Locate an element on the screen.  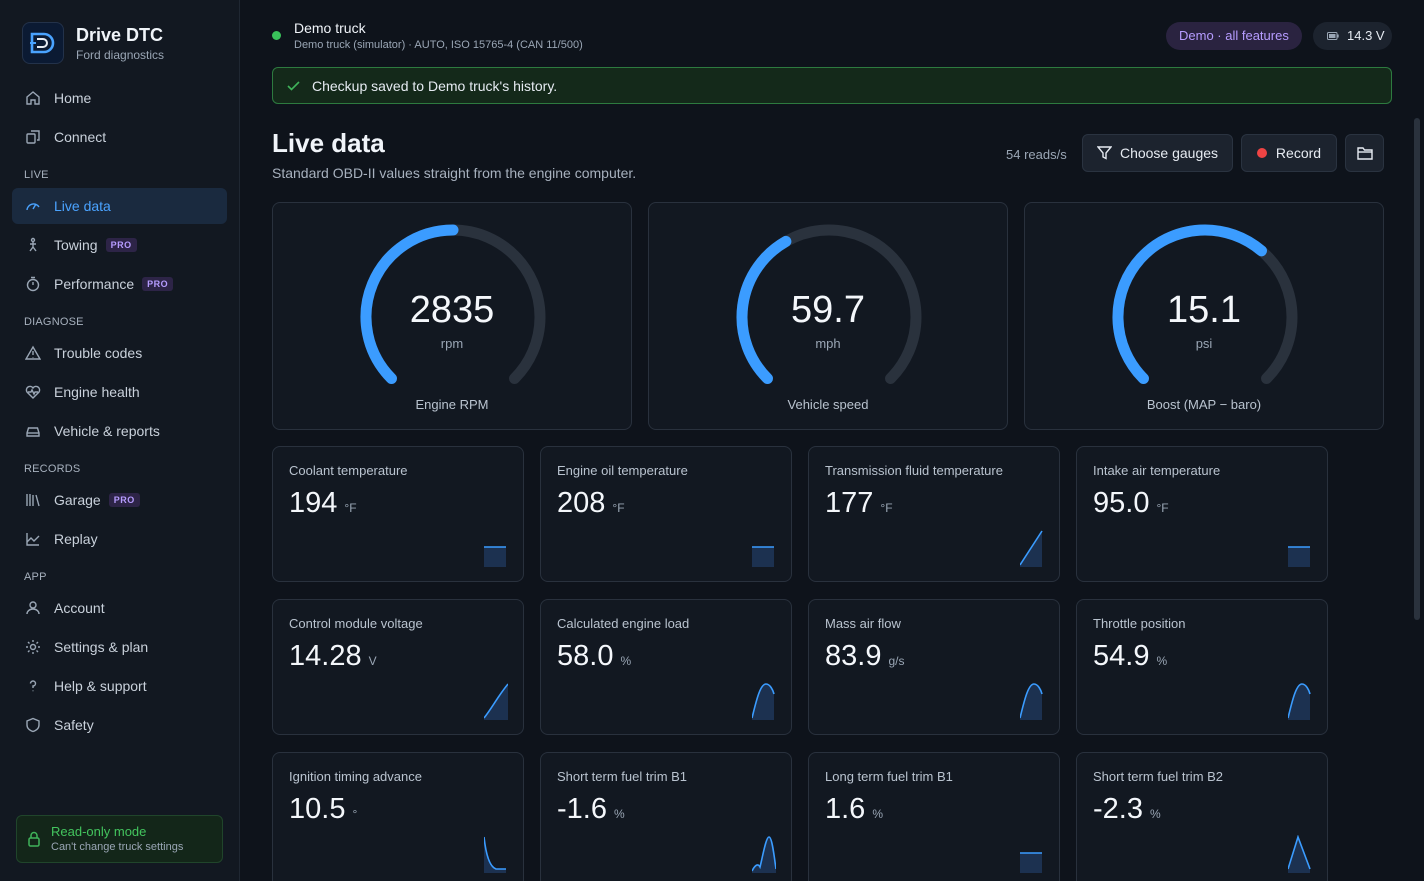
gauge-value: 2835 is located at coordinates (452, 310).